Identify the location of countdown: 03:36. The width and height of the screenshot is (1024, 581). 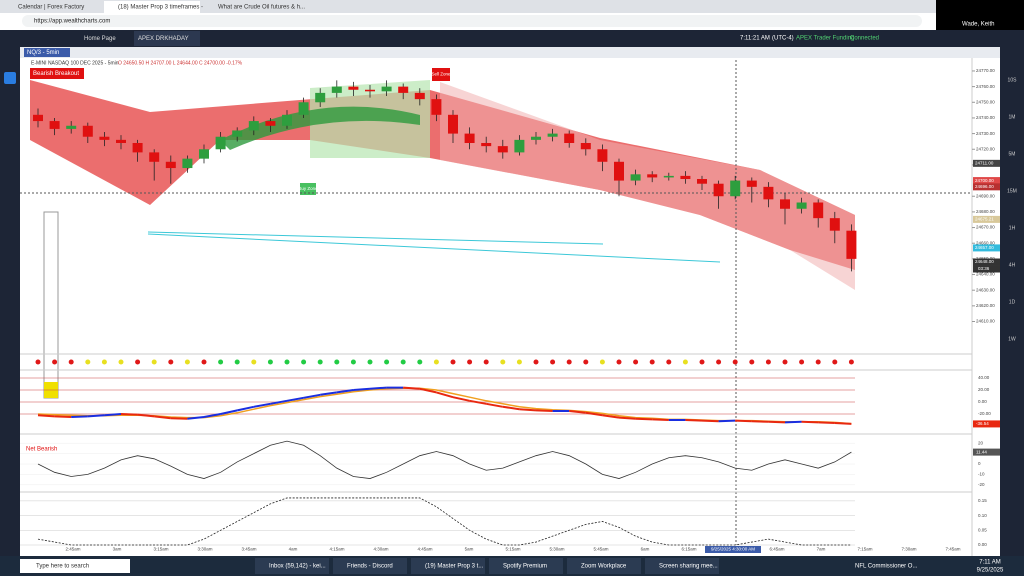
(984, 268).